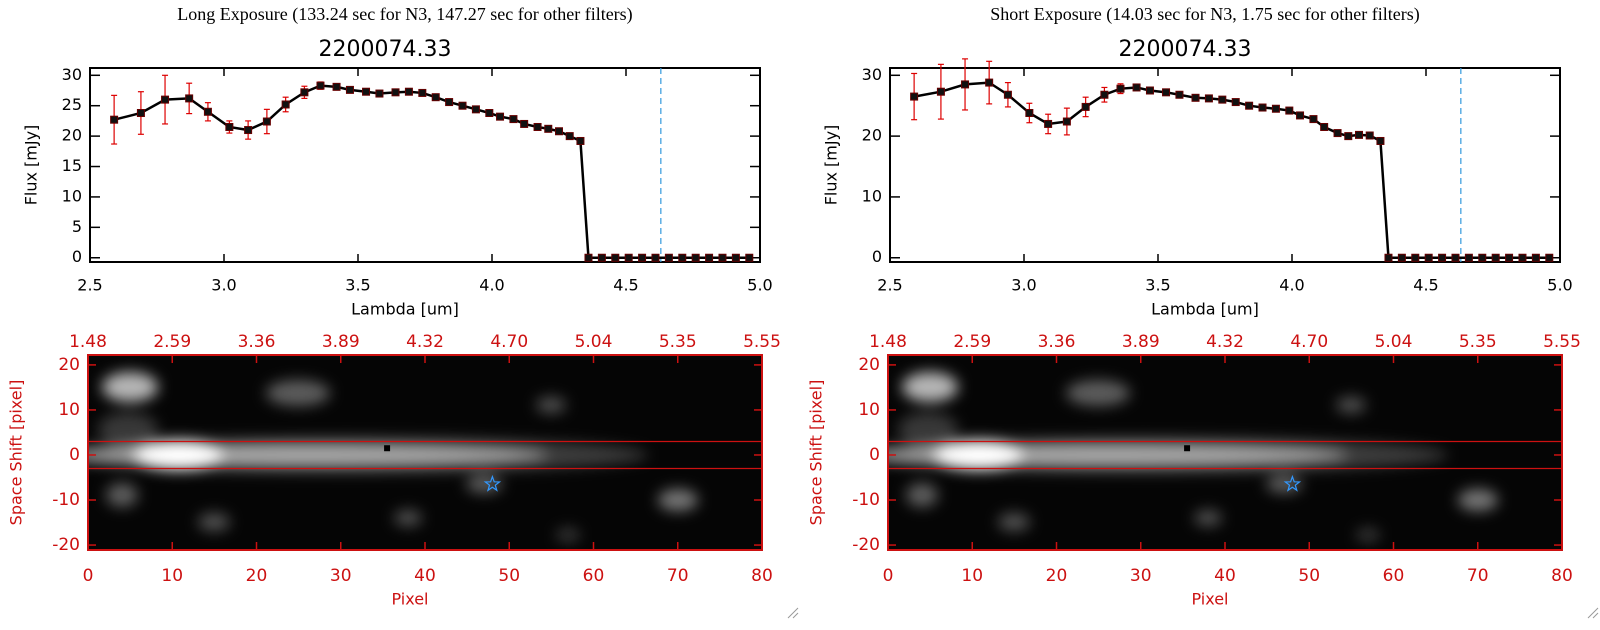 This screenshot has width=1600, height=630. What do you see at coordinates (405, 309) in the screenshot?
I see `x-axis-label: Lambda [um]` at bounding box center [405, 309].